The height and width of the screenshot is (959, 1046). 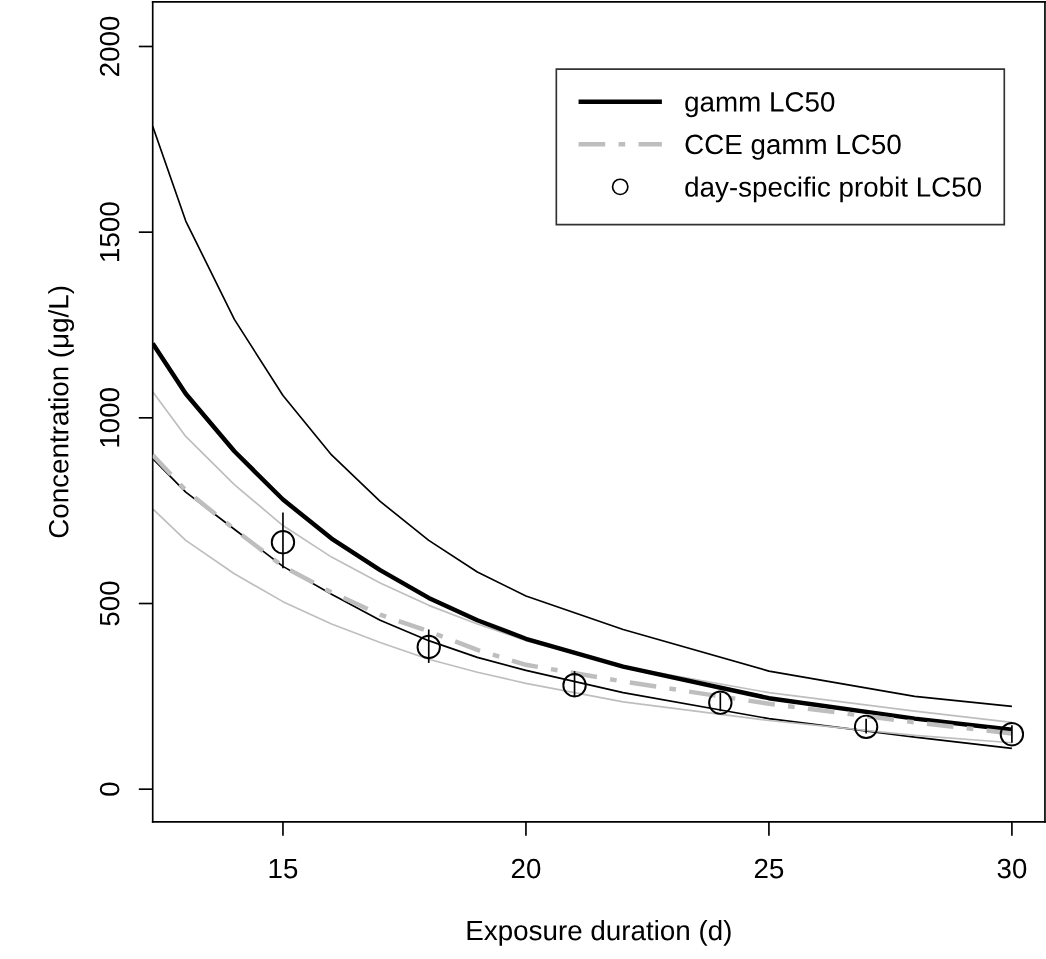 What do you see at coordinates (109, 789) in the screenshot?
I see `y-tick-label: 0` at bounding box center [109, 789].